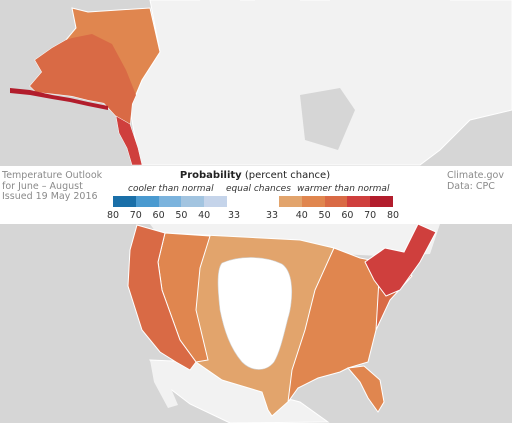 The image size is (512, 423). What do you see at coordinates (366, 389) in the screenshot?
I see `florida-peninsula` at bounding box center [366, 389].